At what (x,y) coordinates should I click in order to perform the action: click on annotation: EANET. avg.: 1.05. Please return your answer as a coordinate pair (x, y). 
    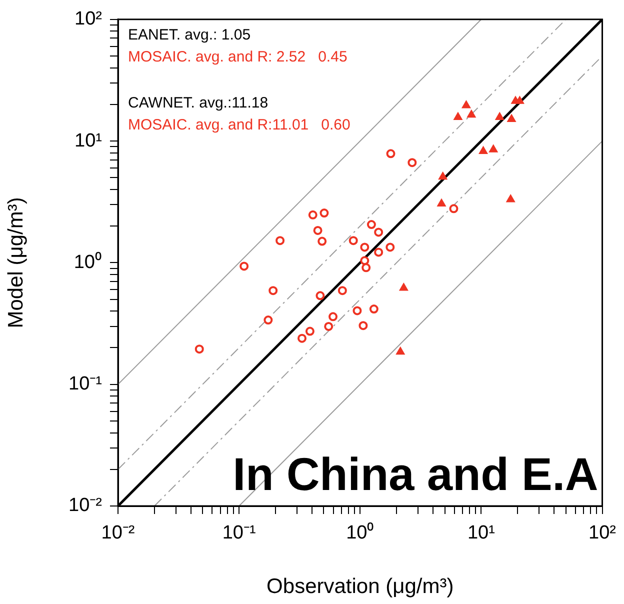
    Looking at the image, I should click on (189, 35).